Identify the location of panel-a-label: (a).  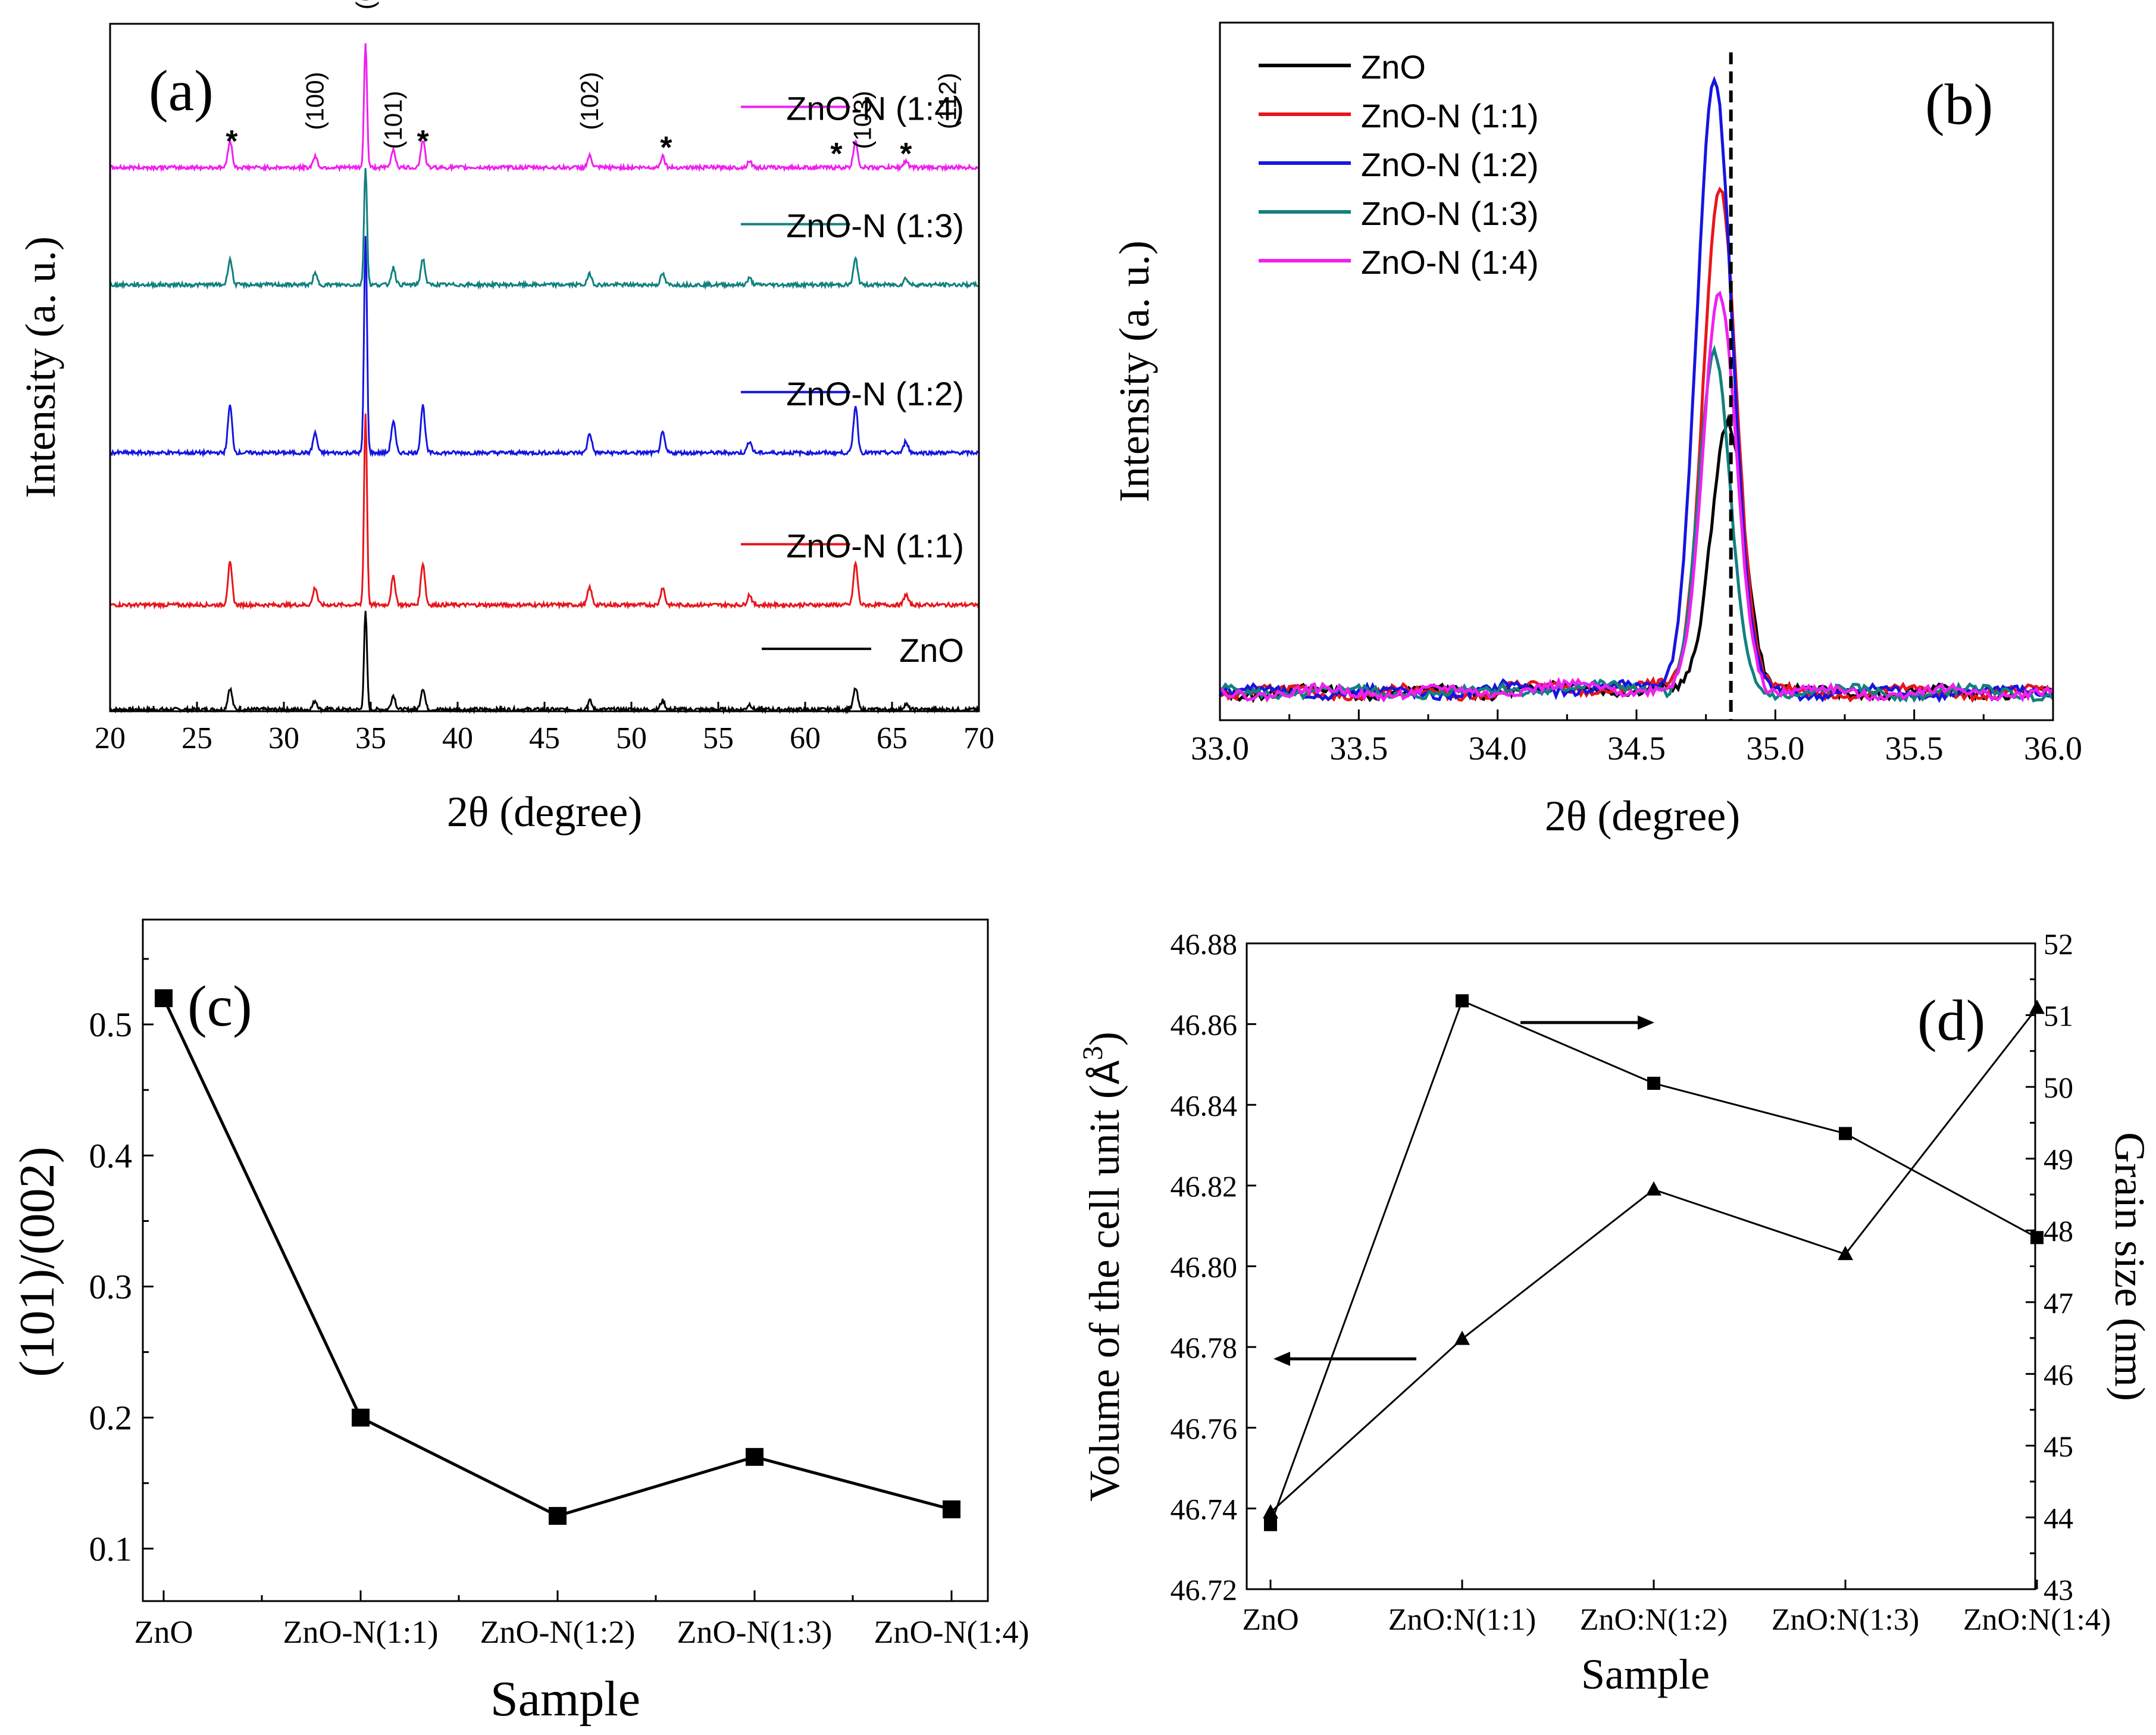
(181, 91).